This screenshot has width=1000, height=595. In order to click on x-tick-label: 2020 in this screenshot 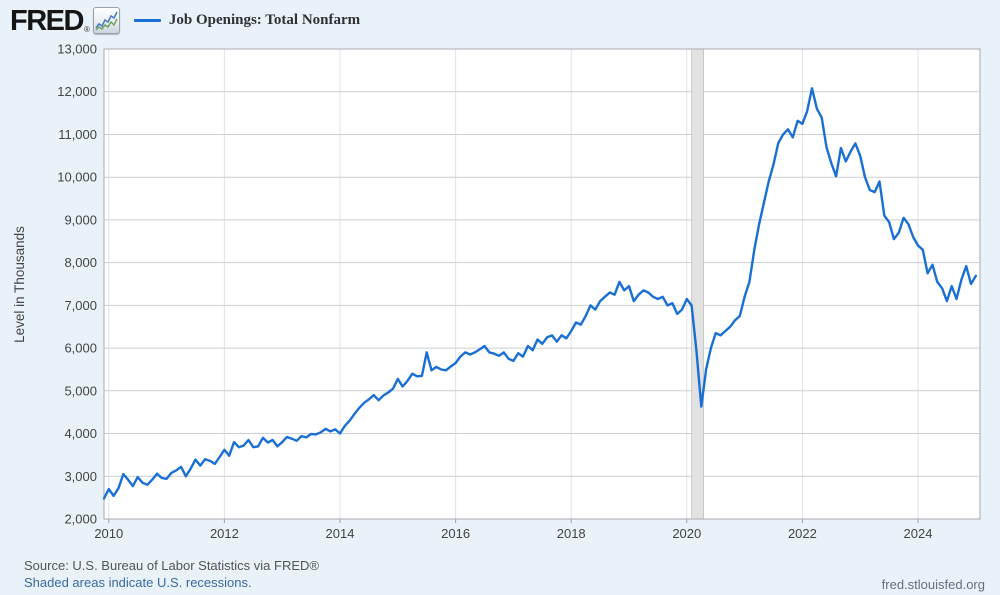, I will do `click(686, 533)`.